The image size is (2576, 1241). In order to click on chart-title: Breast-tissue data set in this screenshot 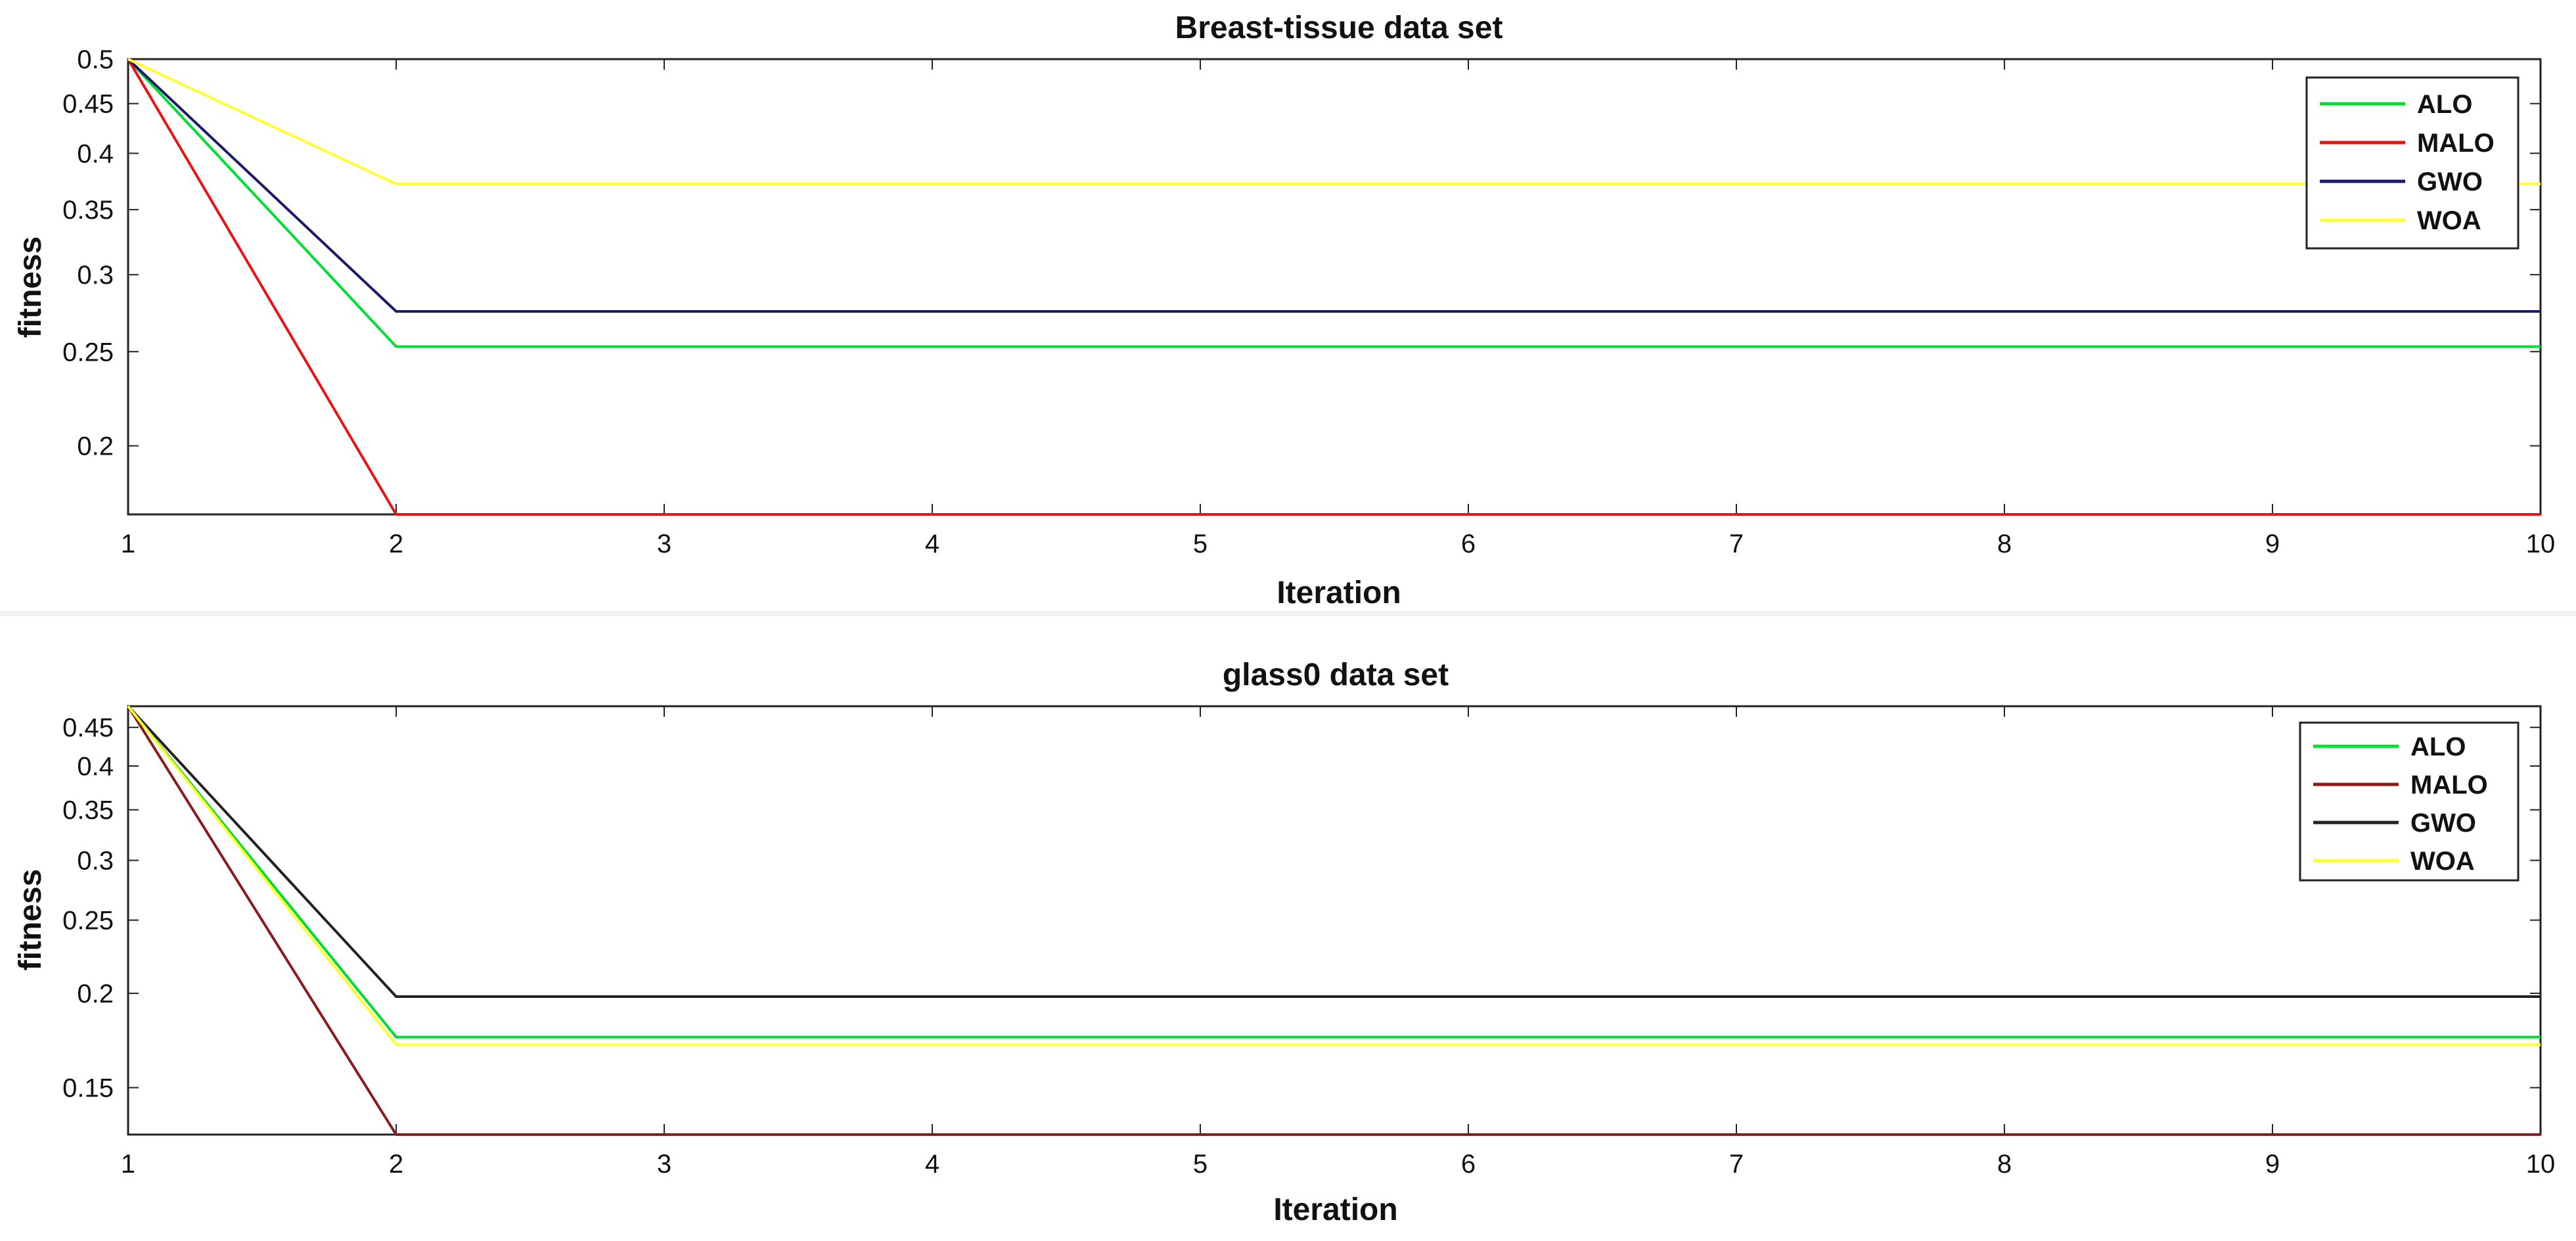, I will do `click(1339, 28)`.